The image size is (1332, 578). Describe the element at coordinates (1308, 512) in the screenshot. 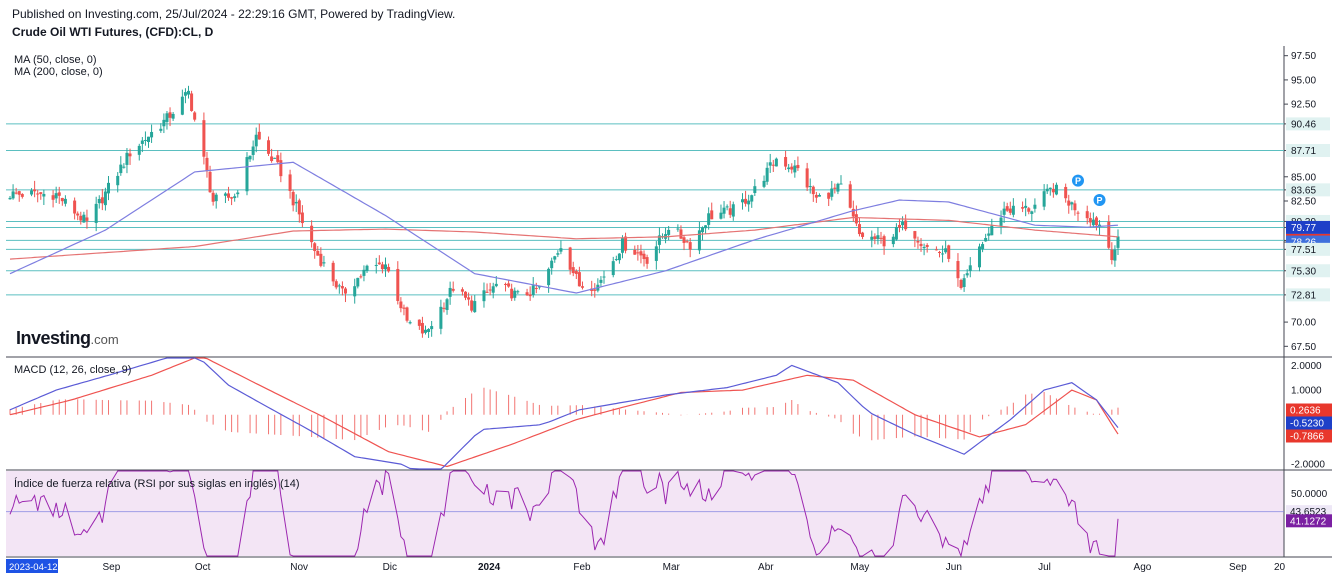

I see `rsi-reference-label: 43.6523` at that location.